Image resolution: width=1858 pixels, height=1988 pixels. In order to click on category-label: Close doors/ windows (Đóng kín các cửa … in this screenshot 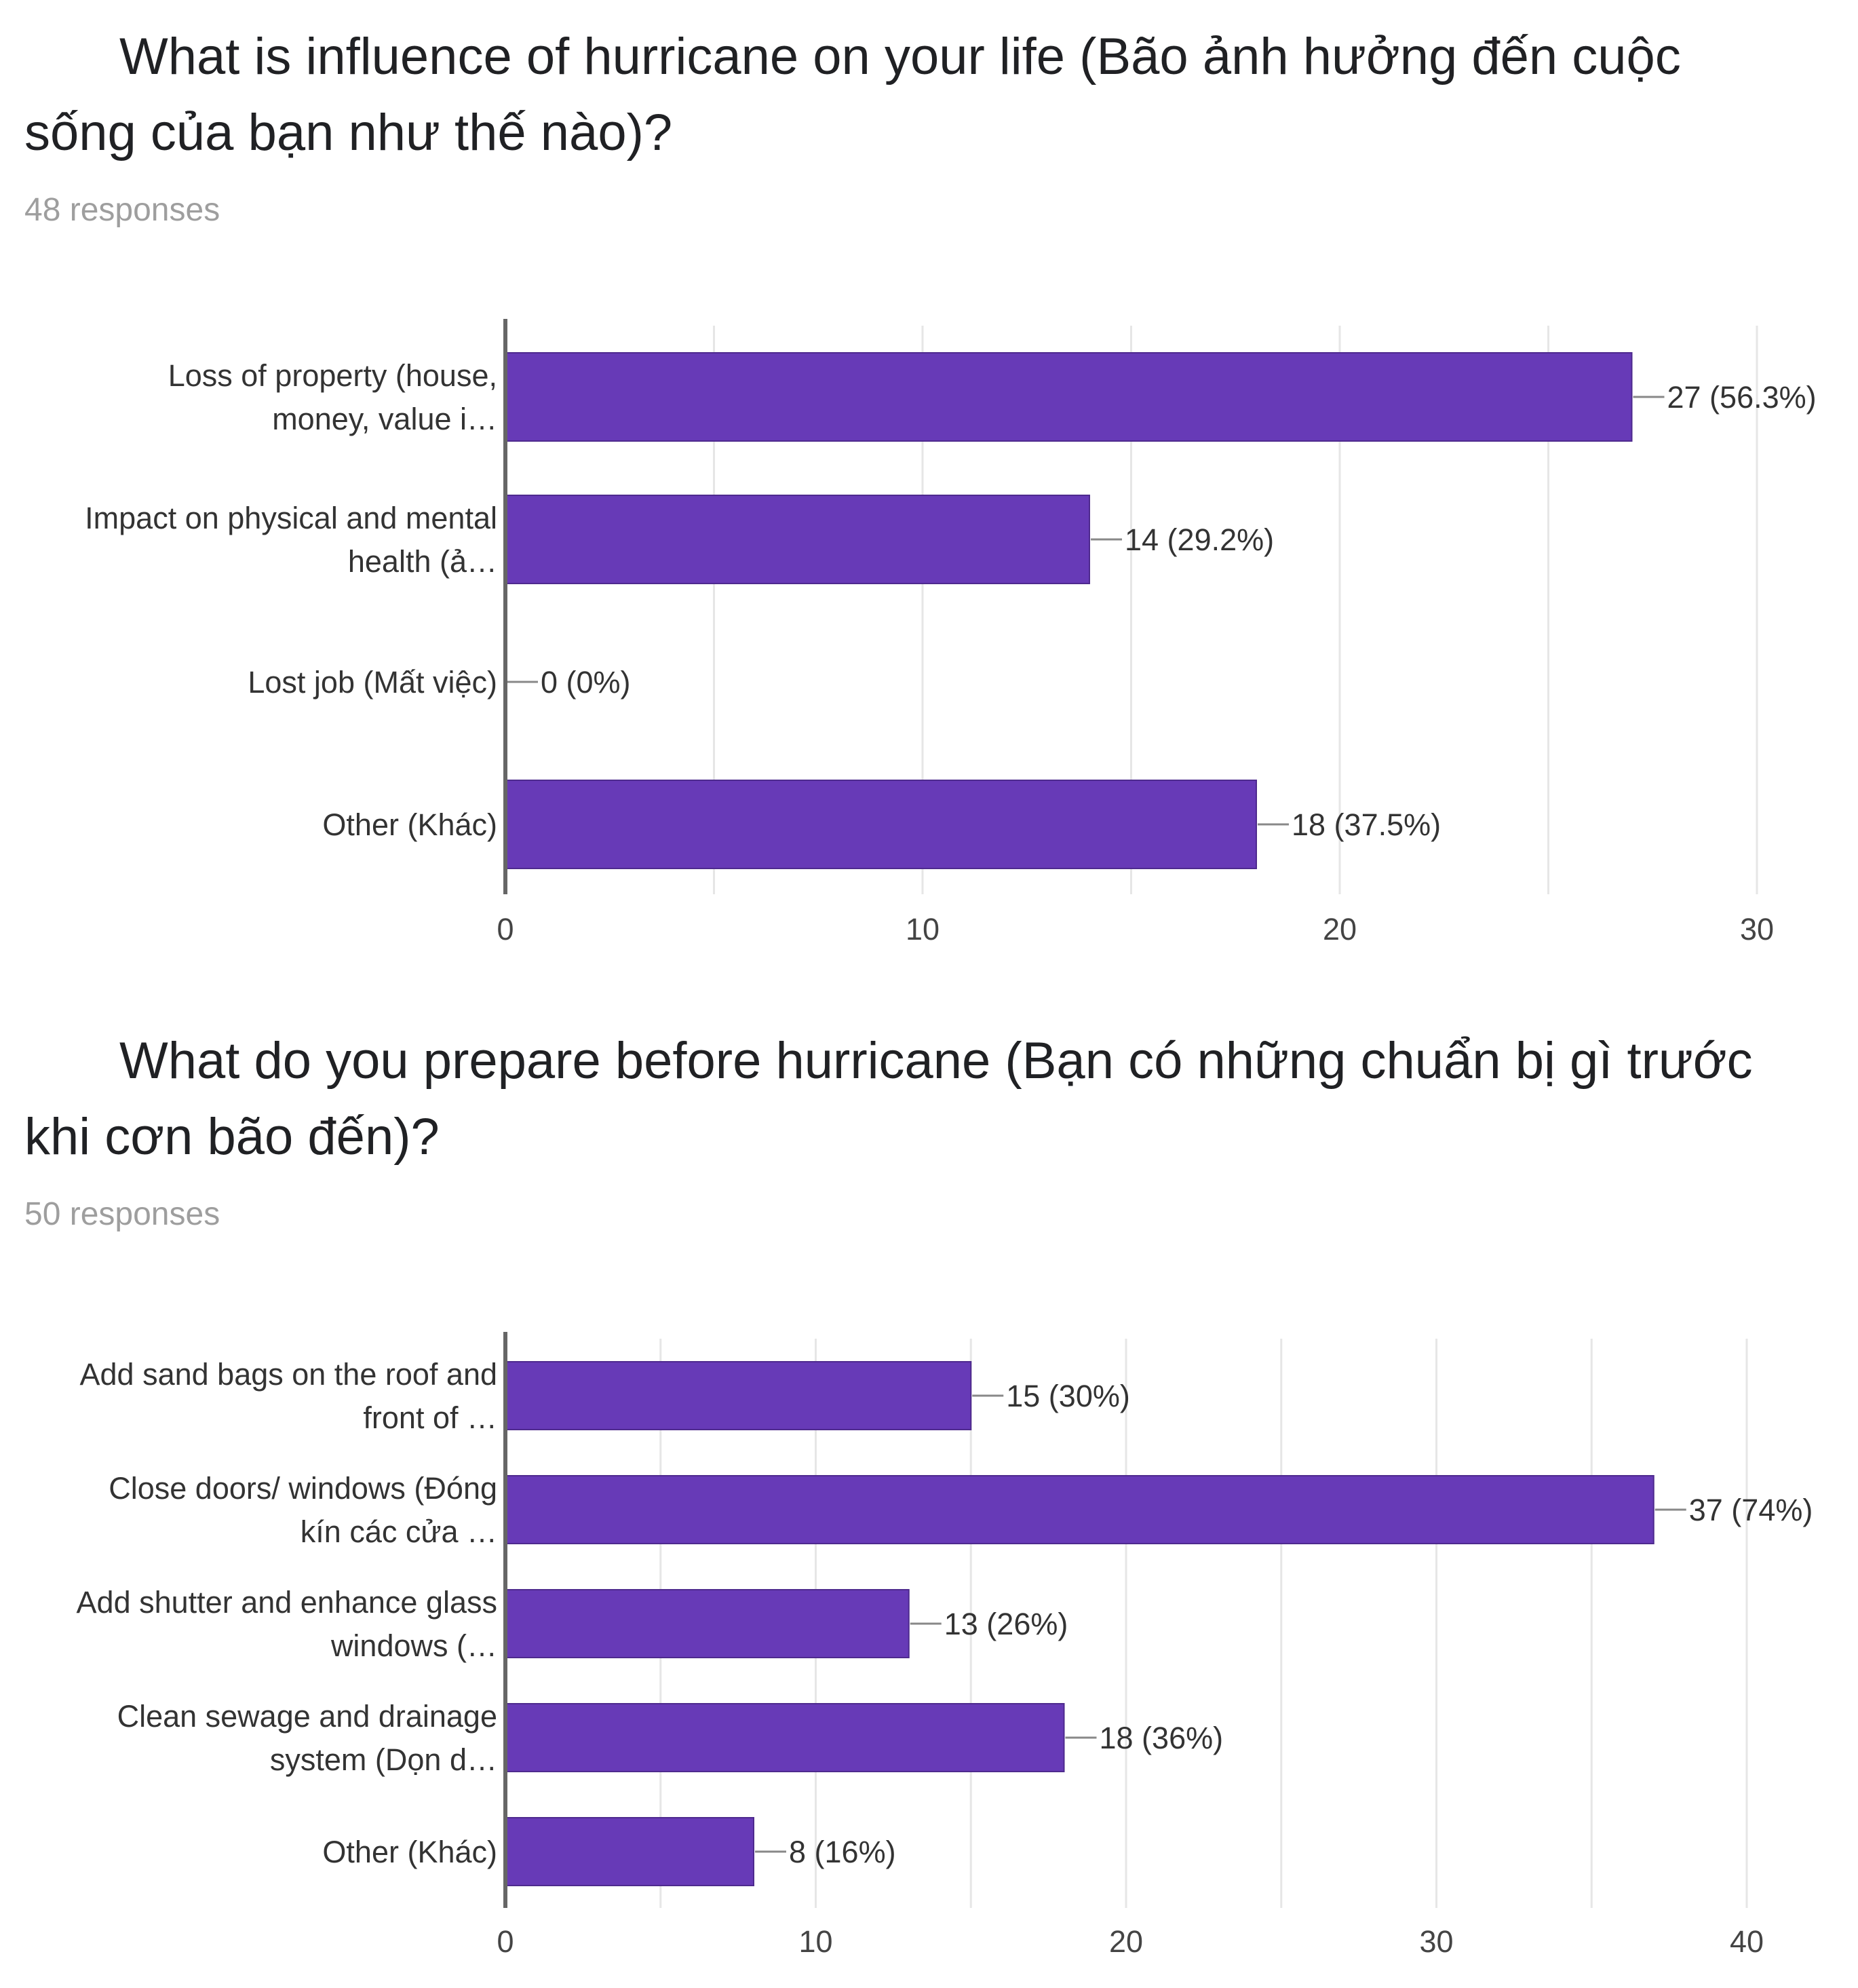, I will do `click(303, 1510)`.